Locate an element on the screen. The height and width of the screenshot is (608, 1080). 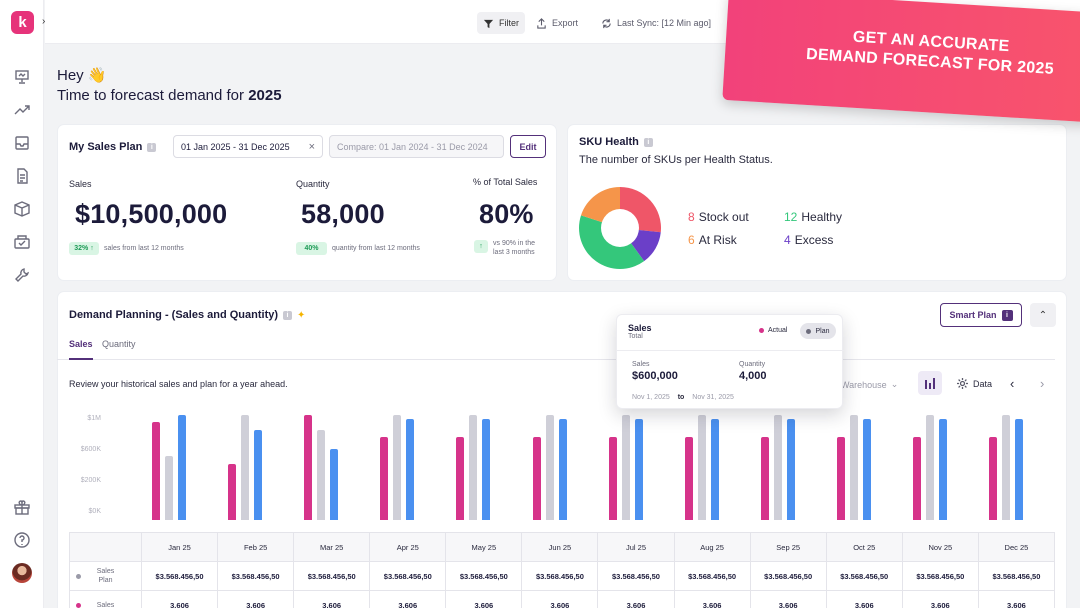
bar-jun-25-s1 is located at coordinates (549, 467).